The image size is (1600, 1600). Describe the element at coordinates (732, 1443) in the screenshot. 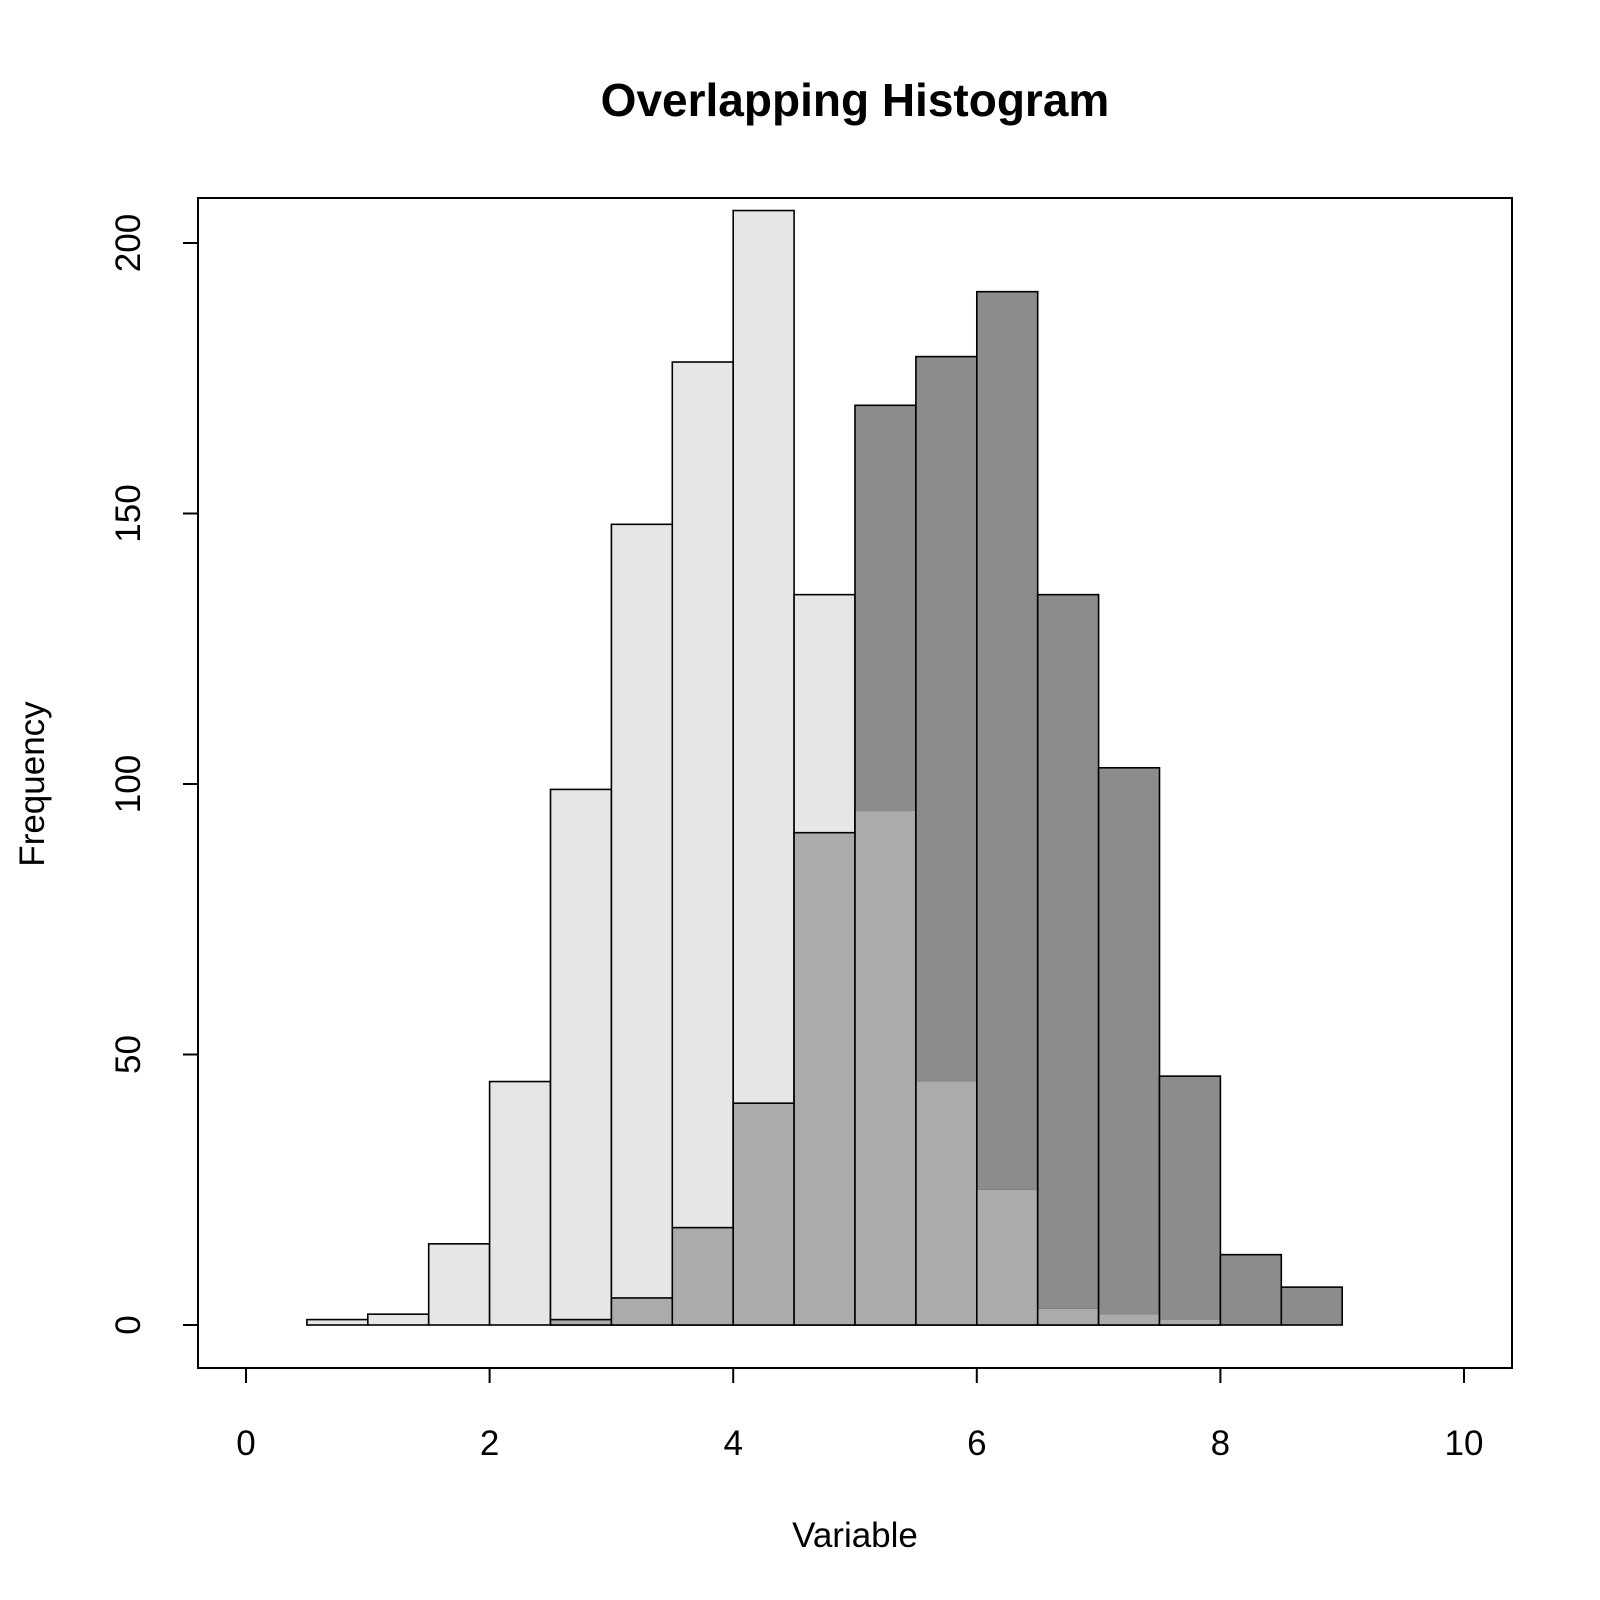

I see `x-tick-label: 4` at that location.